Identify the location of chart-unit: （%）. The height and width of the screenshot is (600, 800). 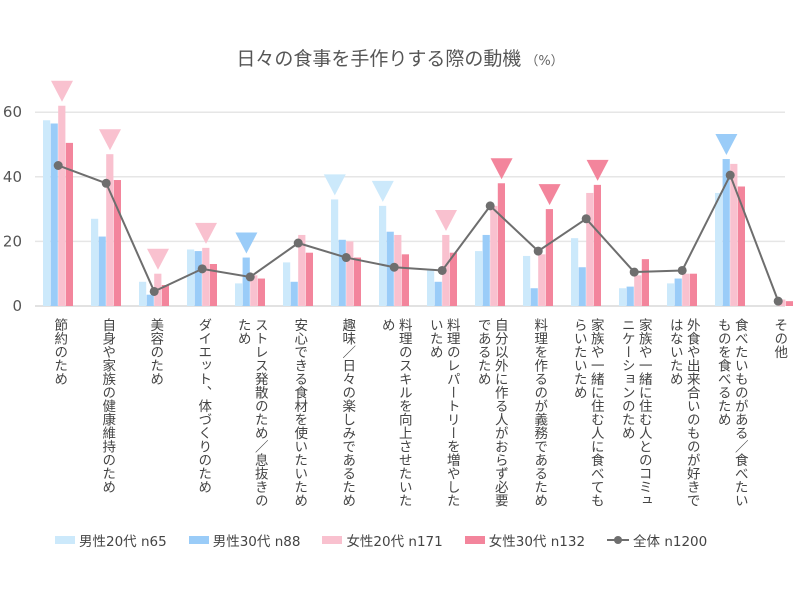
(544, 61).